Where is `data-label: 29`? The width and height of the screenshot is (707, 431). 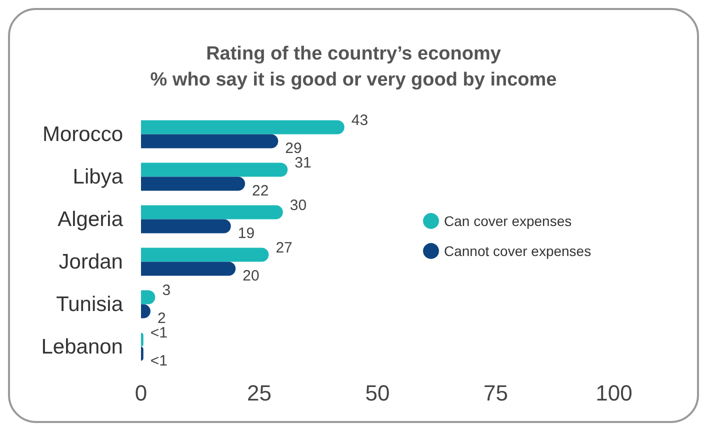 data-label: 29 is located at coordinates (293, 148).